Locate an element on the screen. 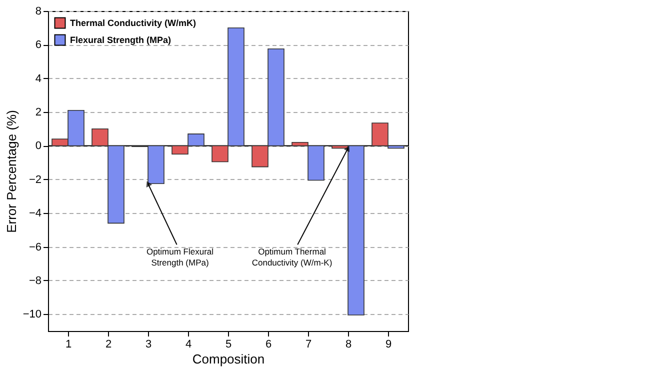 Image resolution: width=669 pixels, height=381 pixels. x-tick-label: 4 is located at coordinates (188, 344).